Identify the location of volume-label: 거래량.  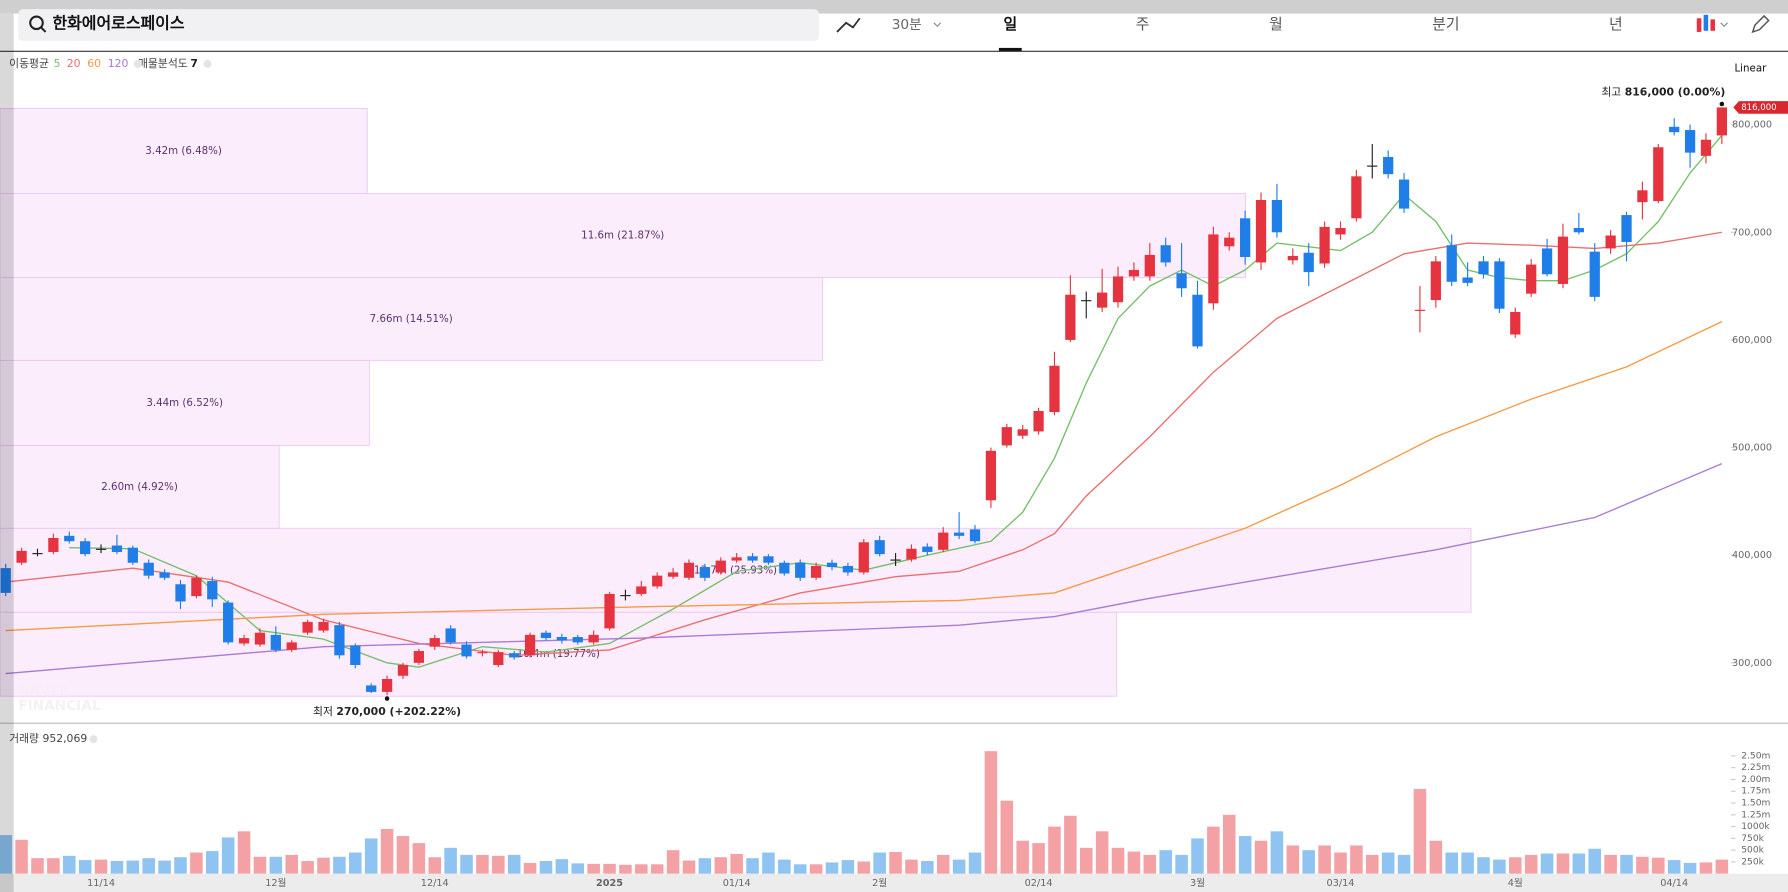
(24, 738).